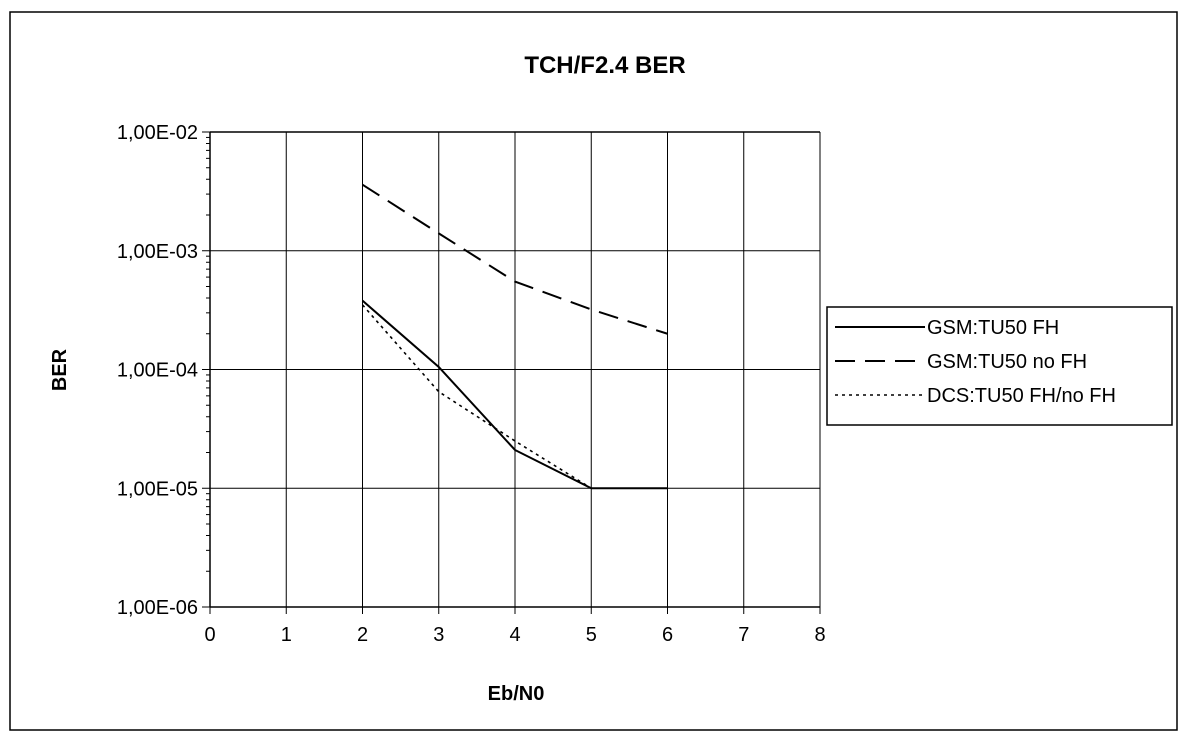 This screenshot has width=1187, height=735. I want to click on x-tick-label: 2, so click(362, 635).